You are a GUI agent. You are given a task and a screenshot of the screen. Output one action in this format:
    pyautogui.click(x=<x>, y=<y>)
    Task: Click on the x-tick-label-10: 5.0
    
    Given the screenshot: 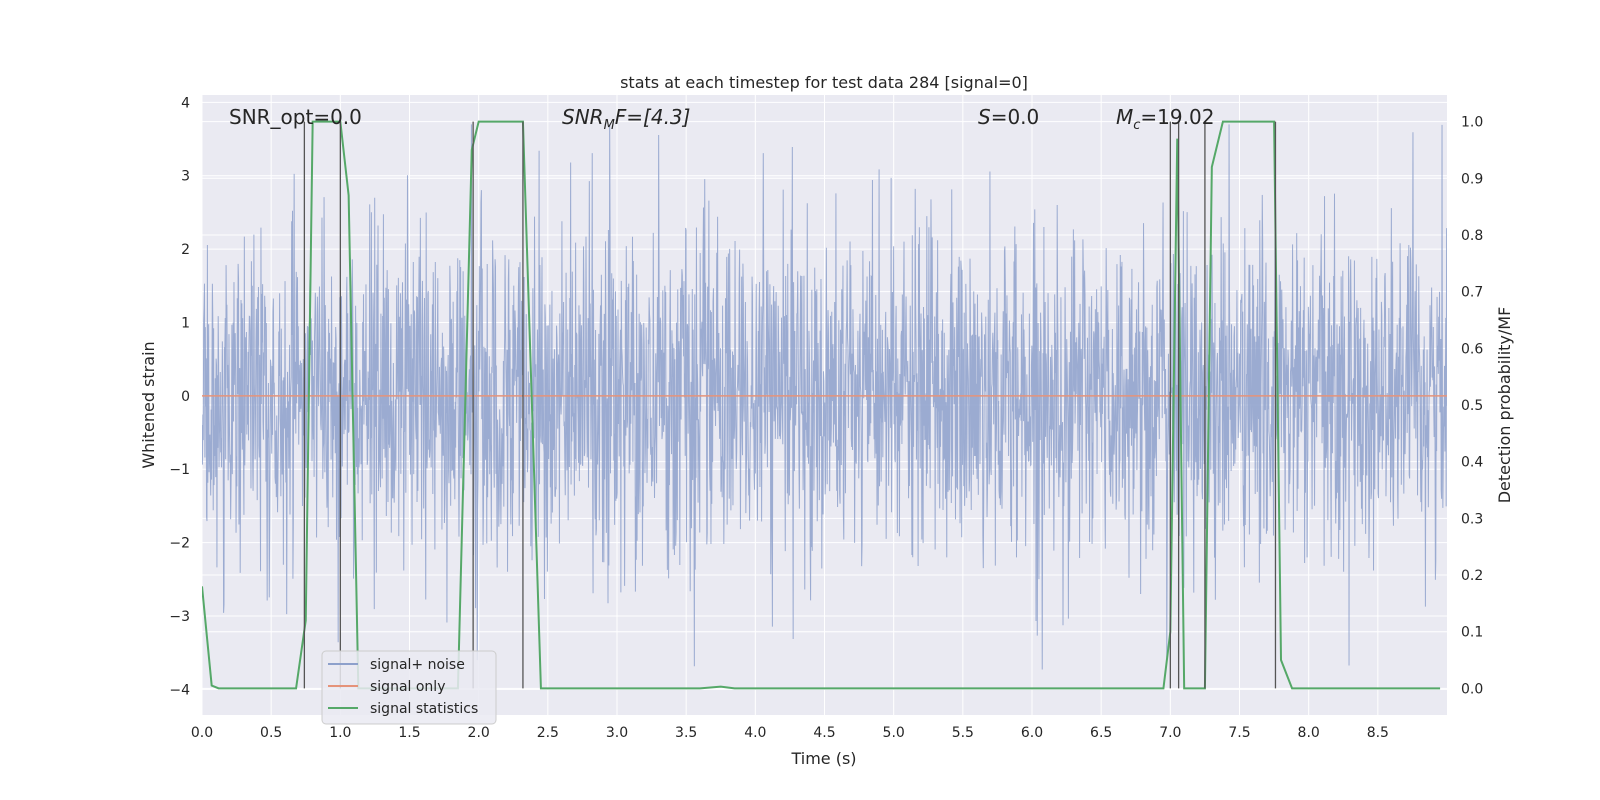 What is the action you would take?
    pyautogui.click(x=894, y=733)
    